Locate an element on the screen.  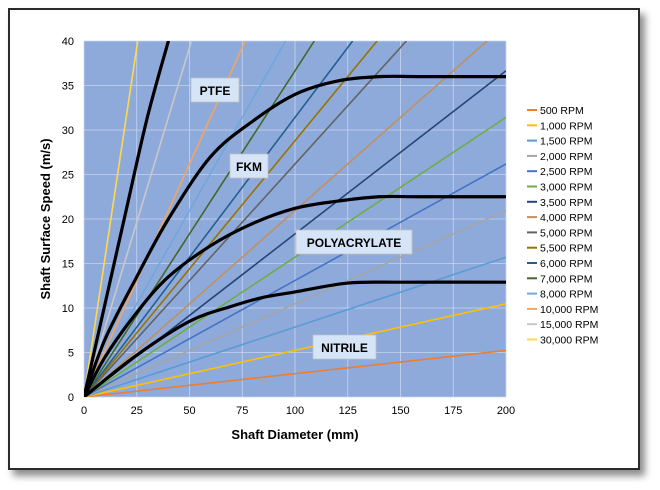
annotation-label: PTFE is located at coordinates (215, 91).